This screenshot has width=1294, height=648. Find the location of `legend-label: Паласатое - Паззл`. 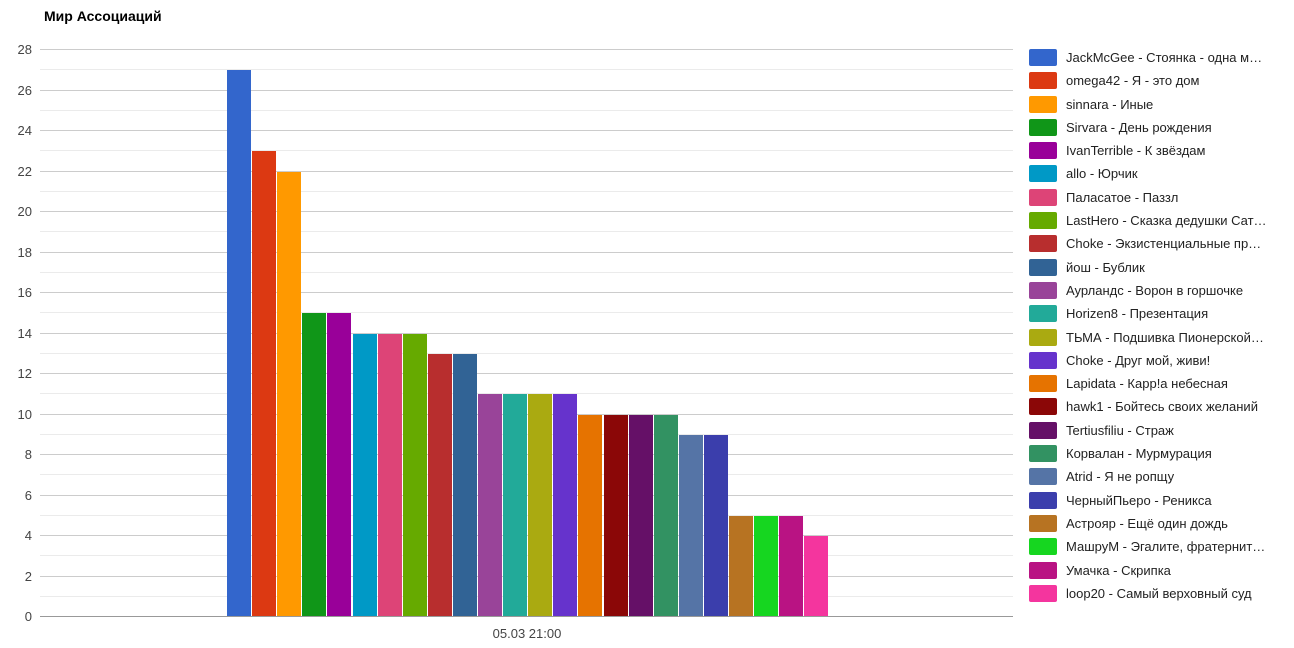

legend-label: Паласатое - Паззл is located at coordinates (1122, 197).